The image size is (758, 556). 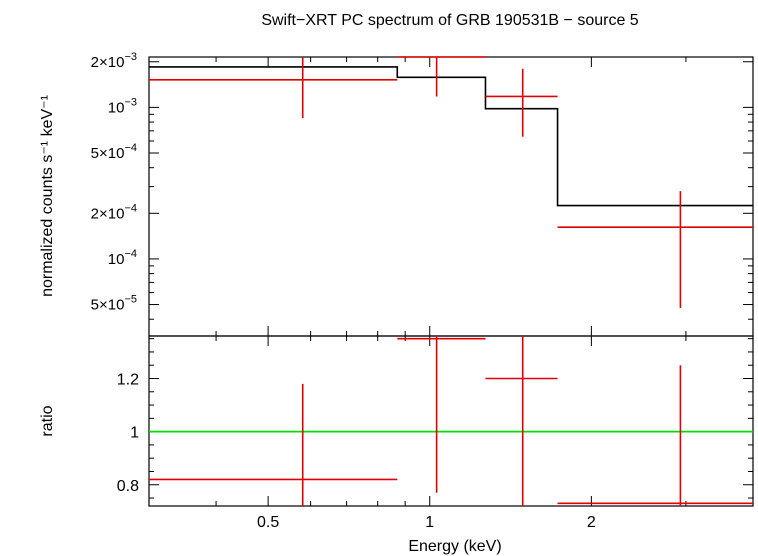 What do you see at coordinates (591, 522) in the screenshot?
I see `x-tick-label: 2` at bounding box center [591, 522].